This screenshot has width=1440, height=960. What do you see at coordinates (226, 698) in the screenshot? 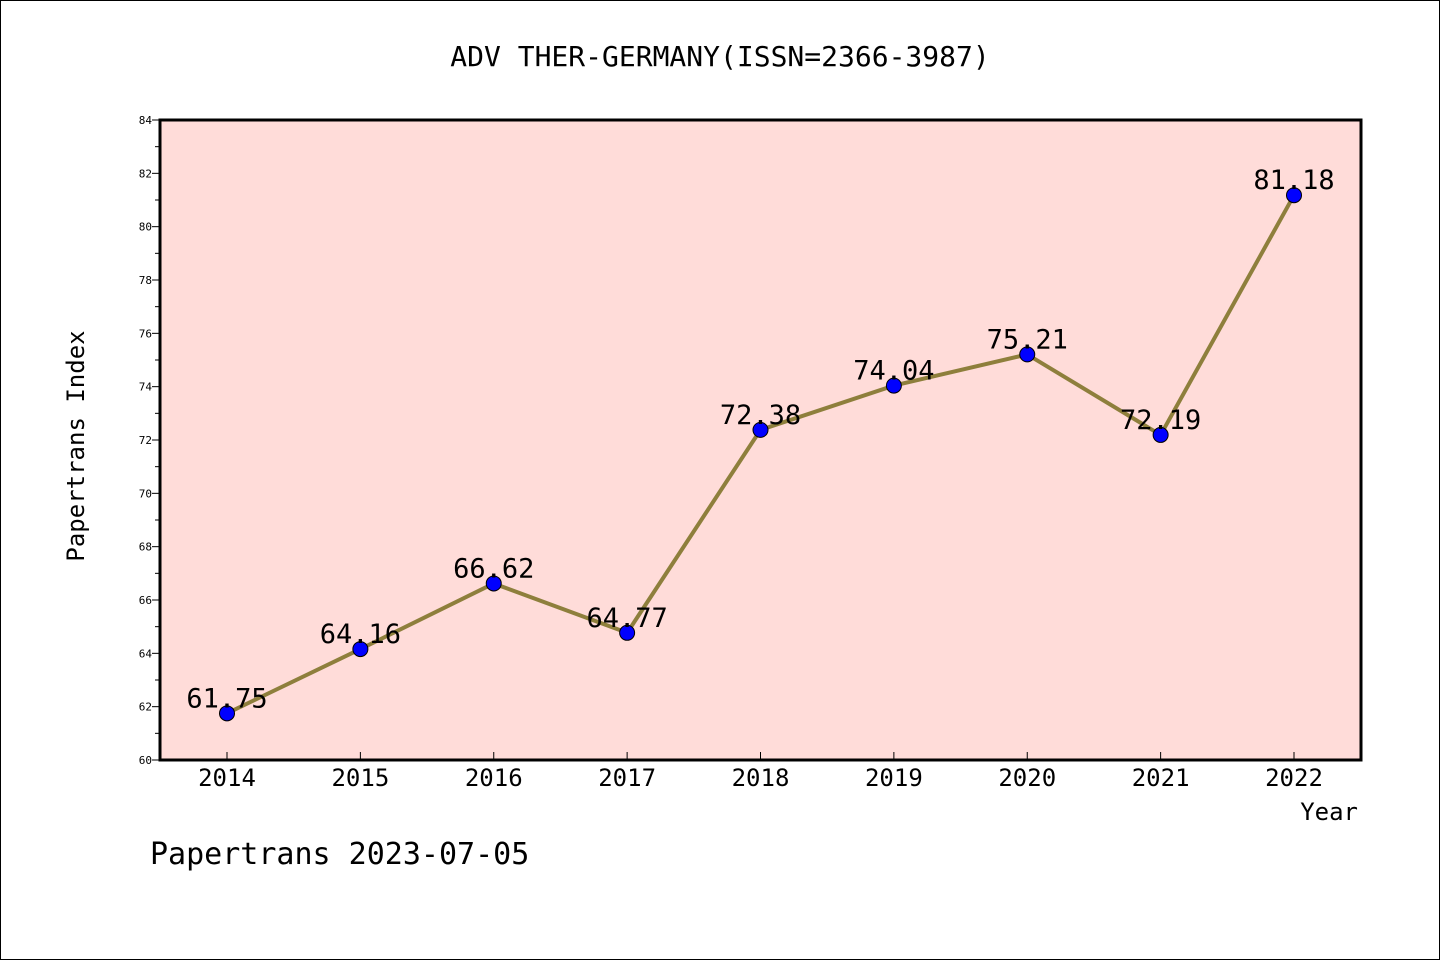
I see `data-label: 61.75` at bounding box center [226, 698].